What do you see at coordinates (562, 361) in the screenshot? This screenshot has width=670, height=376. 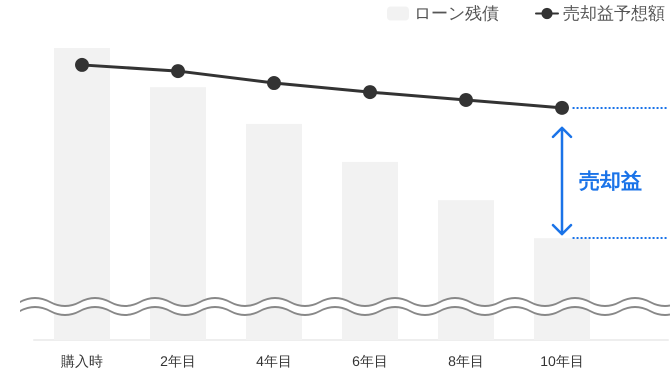 I see `x-tick-label: 10年目` at bounding box center [562, 361].